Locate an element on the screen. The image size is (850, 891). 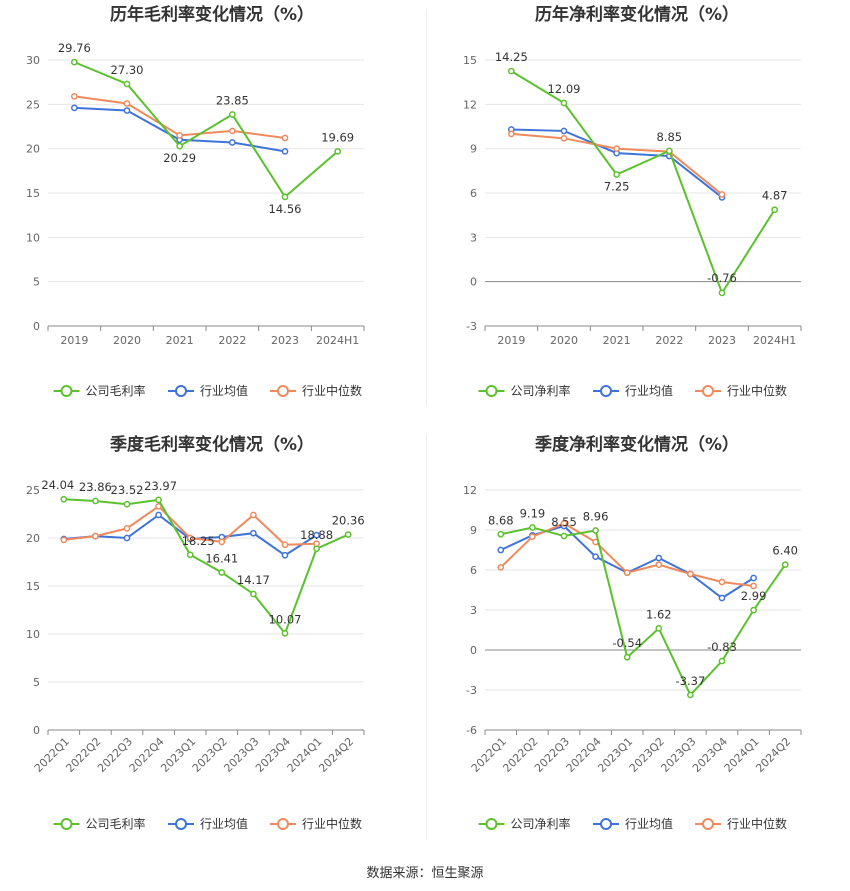
legend-label: 公司毛利率 is located at coordinates (116, 823).